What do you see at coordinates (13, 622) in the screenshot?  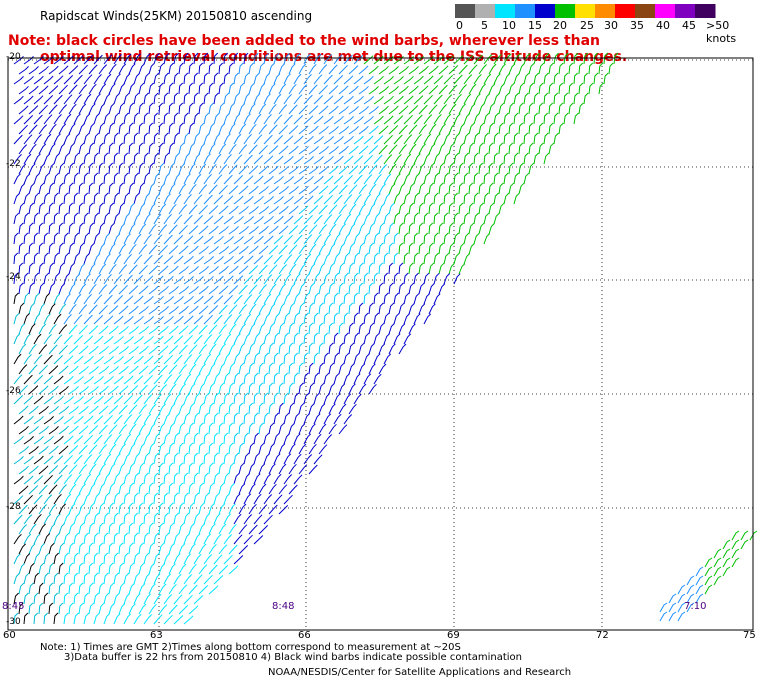 I see `lat-label: -30` at bounding box center [13, 622].